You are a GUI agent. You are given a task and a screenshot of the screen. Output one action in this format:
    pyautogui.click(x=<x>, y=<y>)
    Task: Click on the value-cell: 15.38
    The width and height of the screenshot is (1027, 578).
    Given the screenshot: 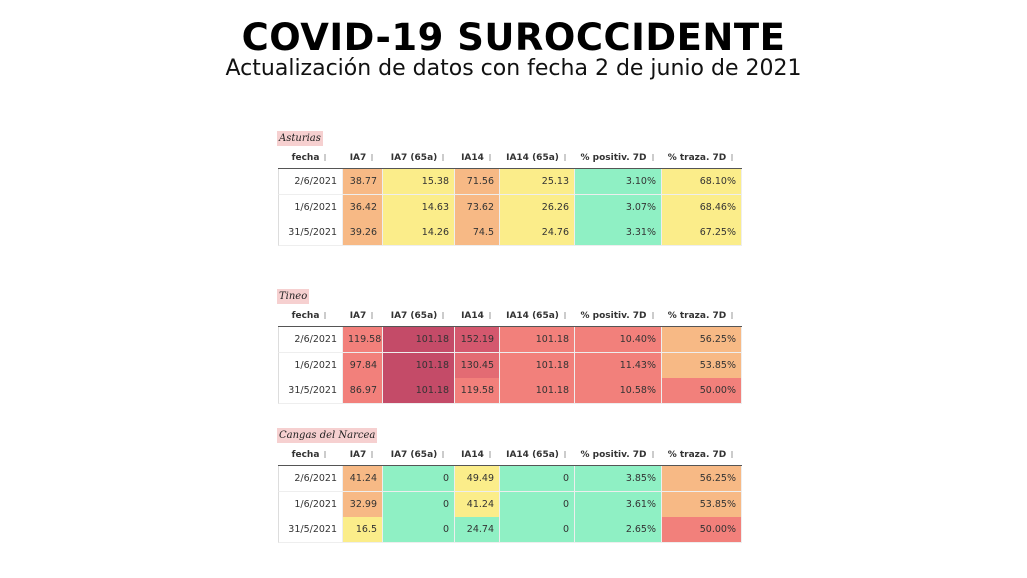 What is the action you would take?
    pyautogui.click(x=419, y=182)
    